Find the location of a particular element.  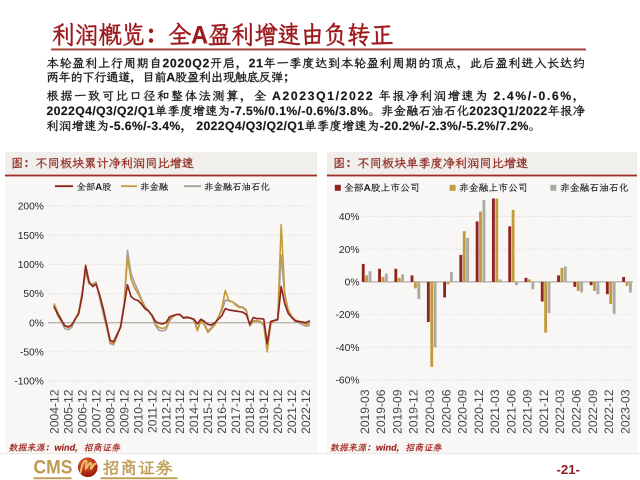

svg-text: 2020-03 is located at coordinates (430, 411).